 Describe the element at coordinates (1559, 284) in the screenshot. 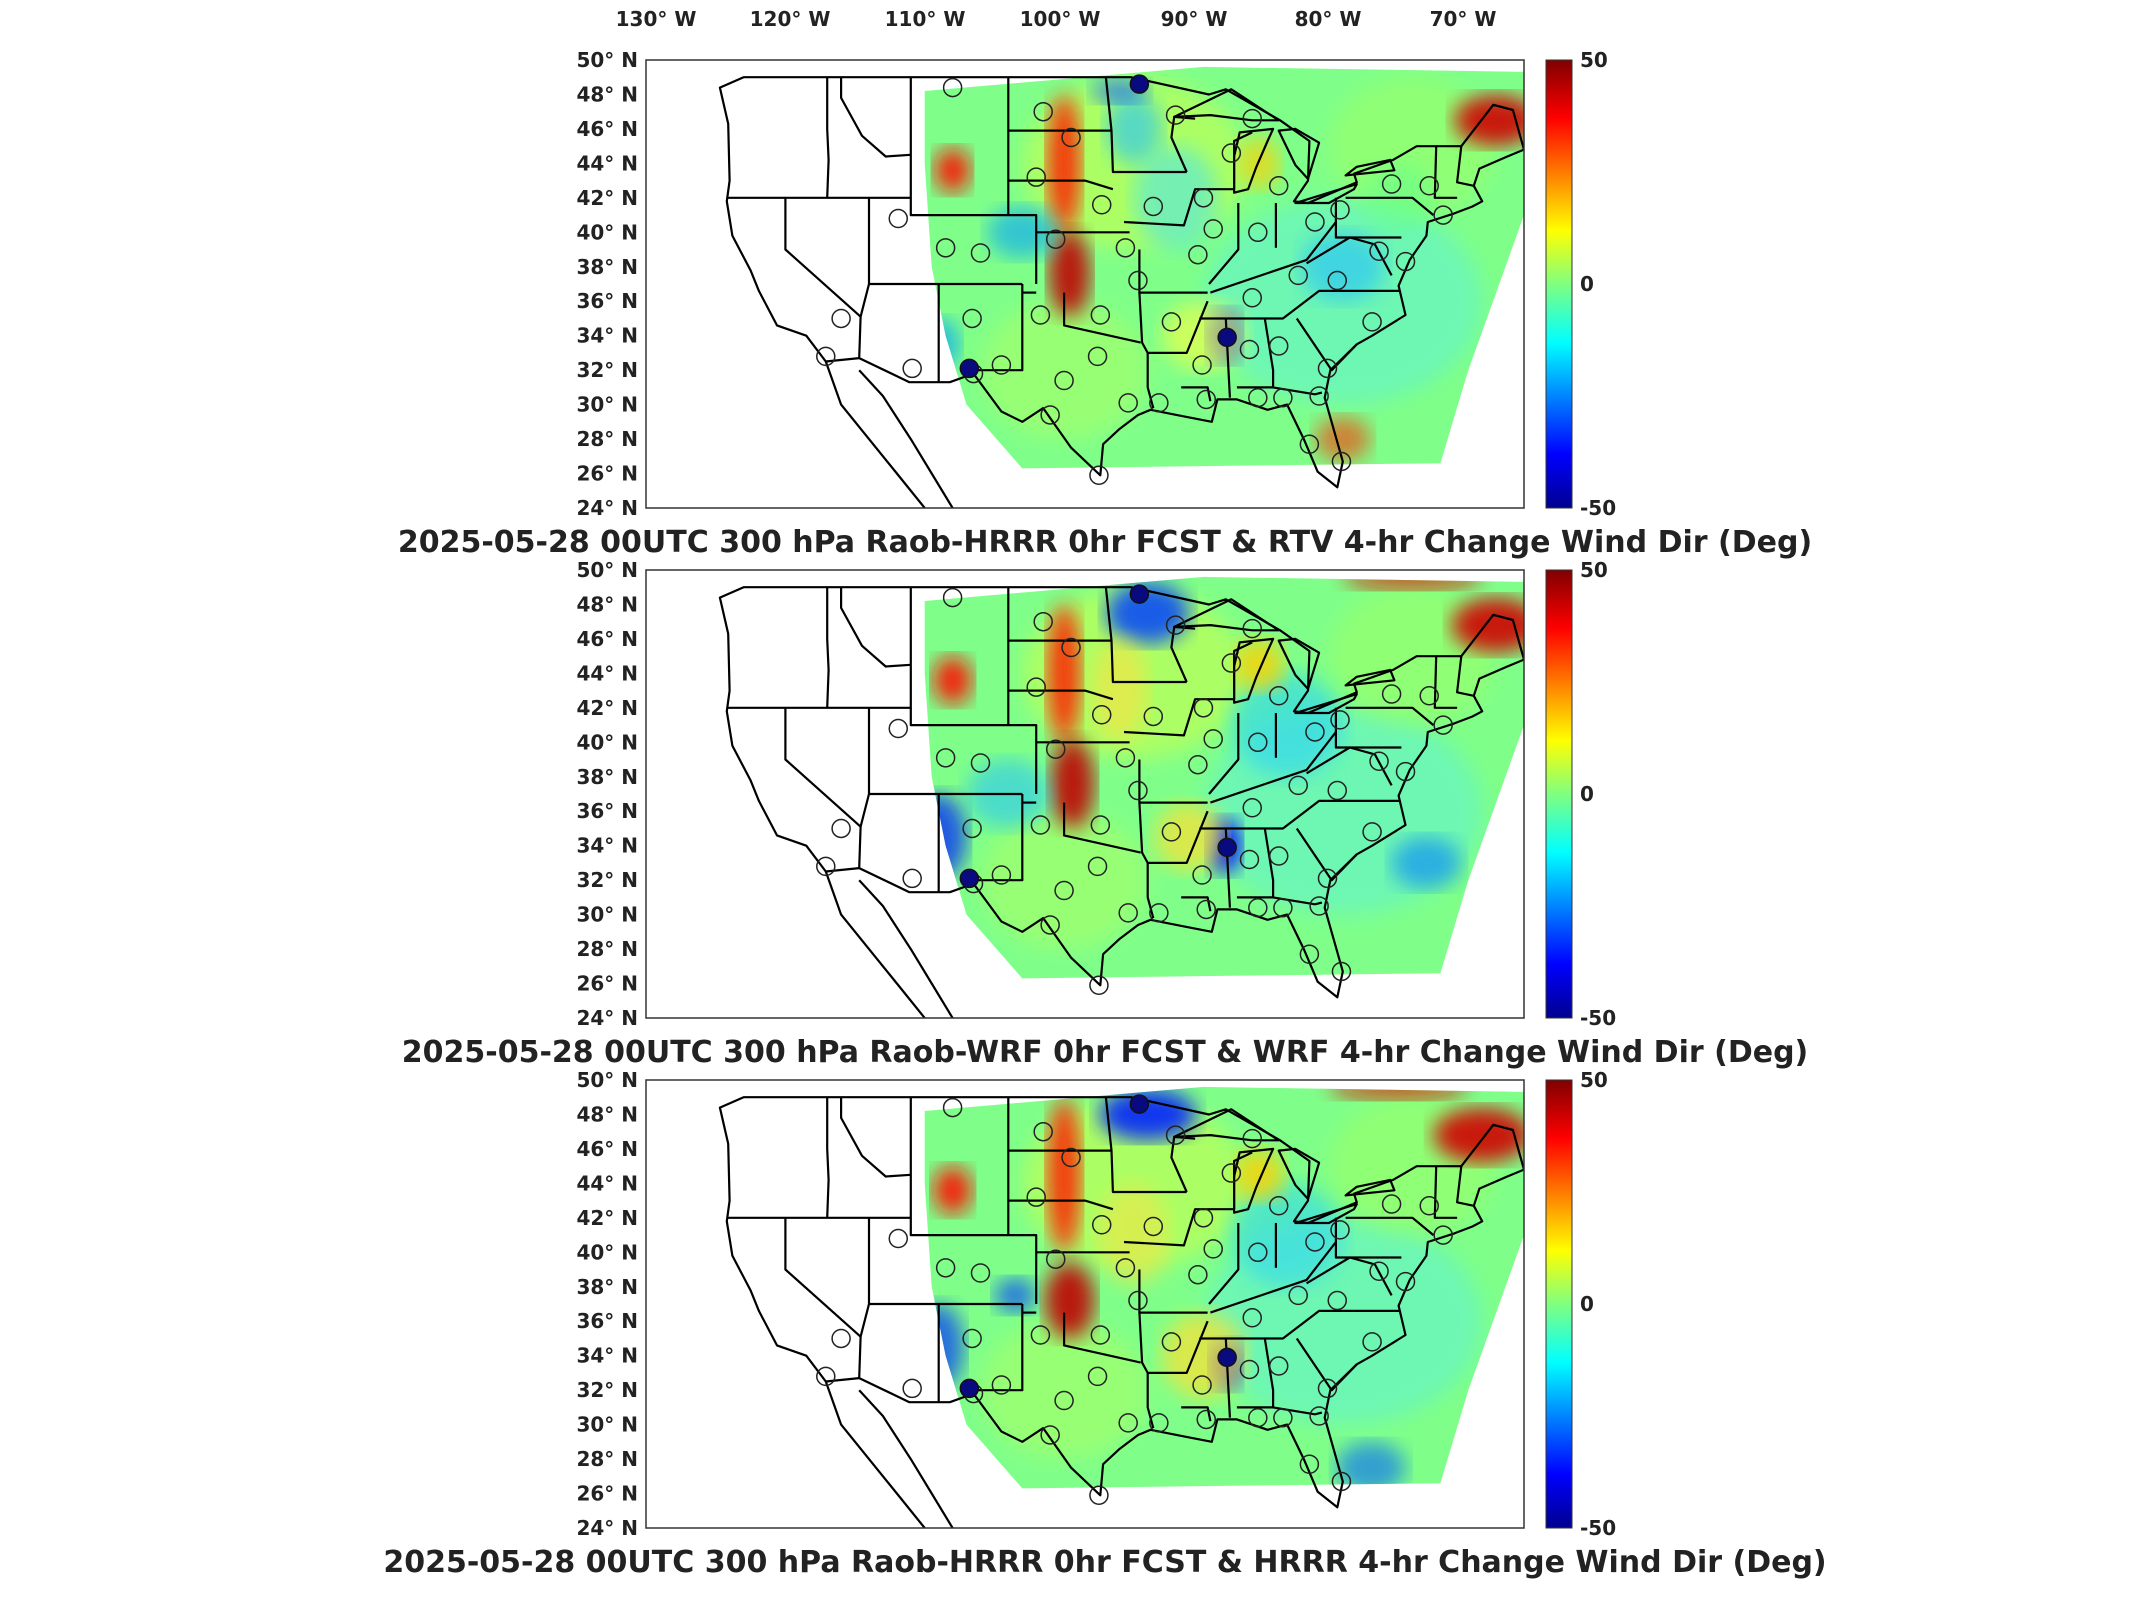

I see `colorbar-gradient` at that location.